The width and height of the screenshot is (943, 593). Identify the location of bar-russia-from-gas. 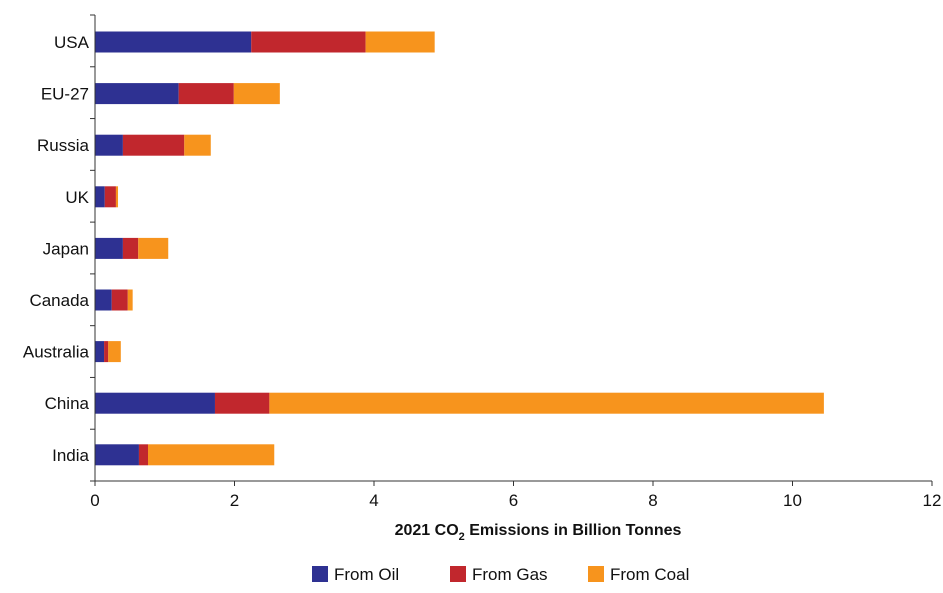
(153, 145).